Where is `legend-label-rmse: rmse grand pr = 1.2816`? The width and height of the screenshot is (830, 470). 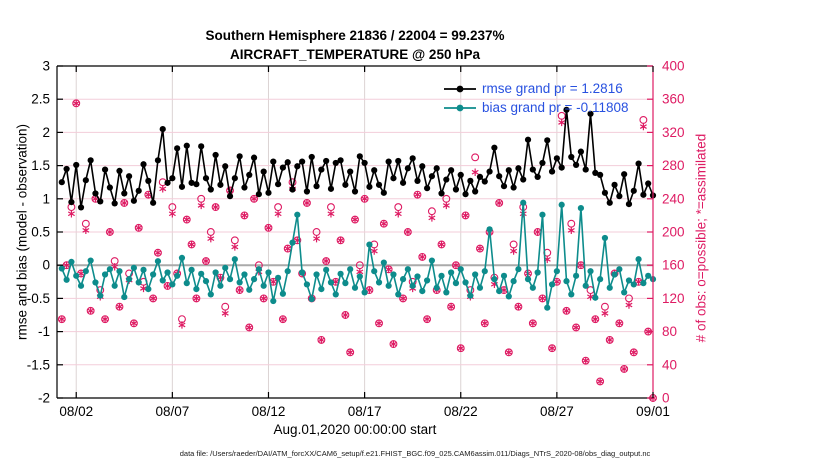 legend-label-rmse: rmse grand pr = 1.2816 is located at coordinates (552, 88).